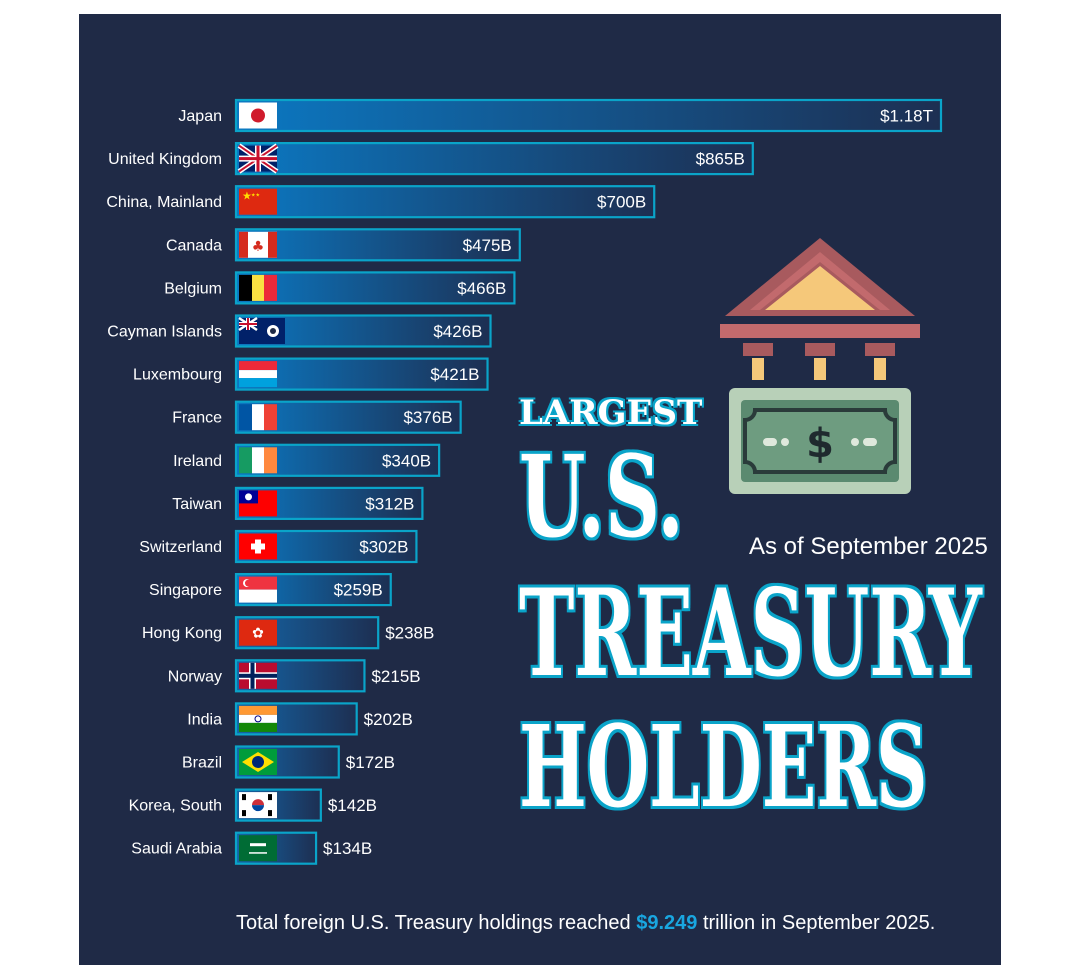 The width and height of the screenshot is (1080, 965). I want to click on norway-flag-icon, so click(258, 675).